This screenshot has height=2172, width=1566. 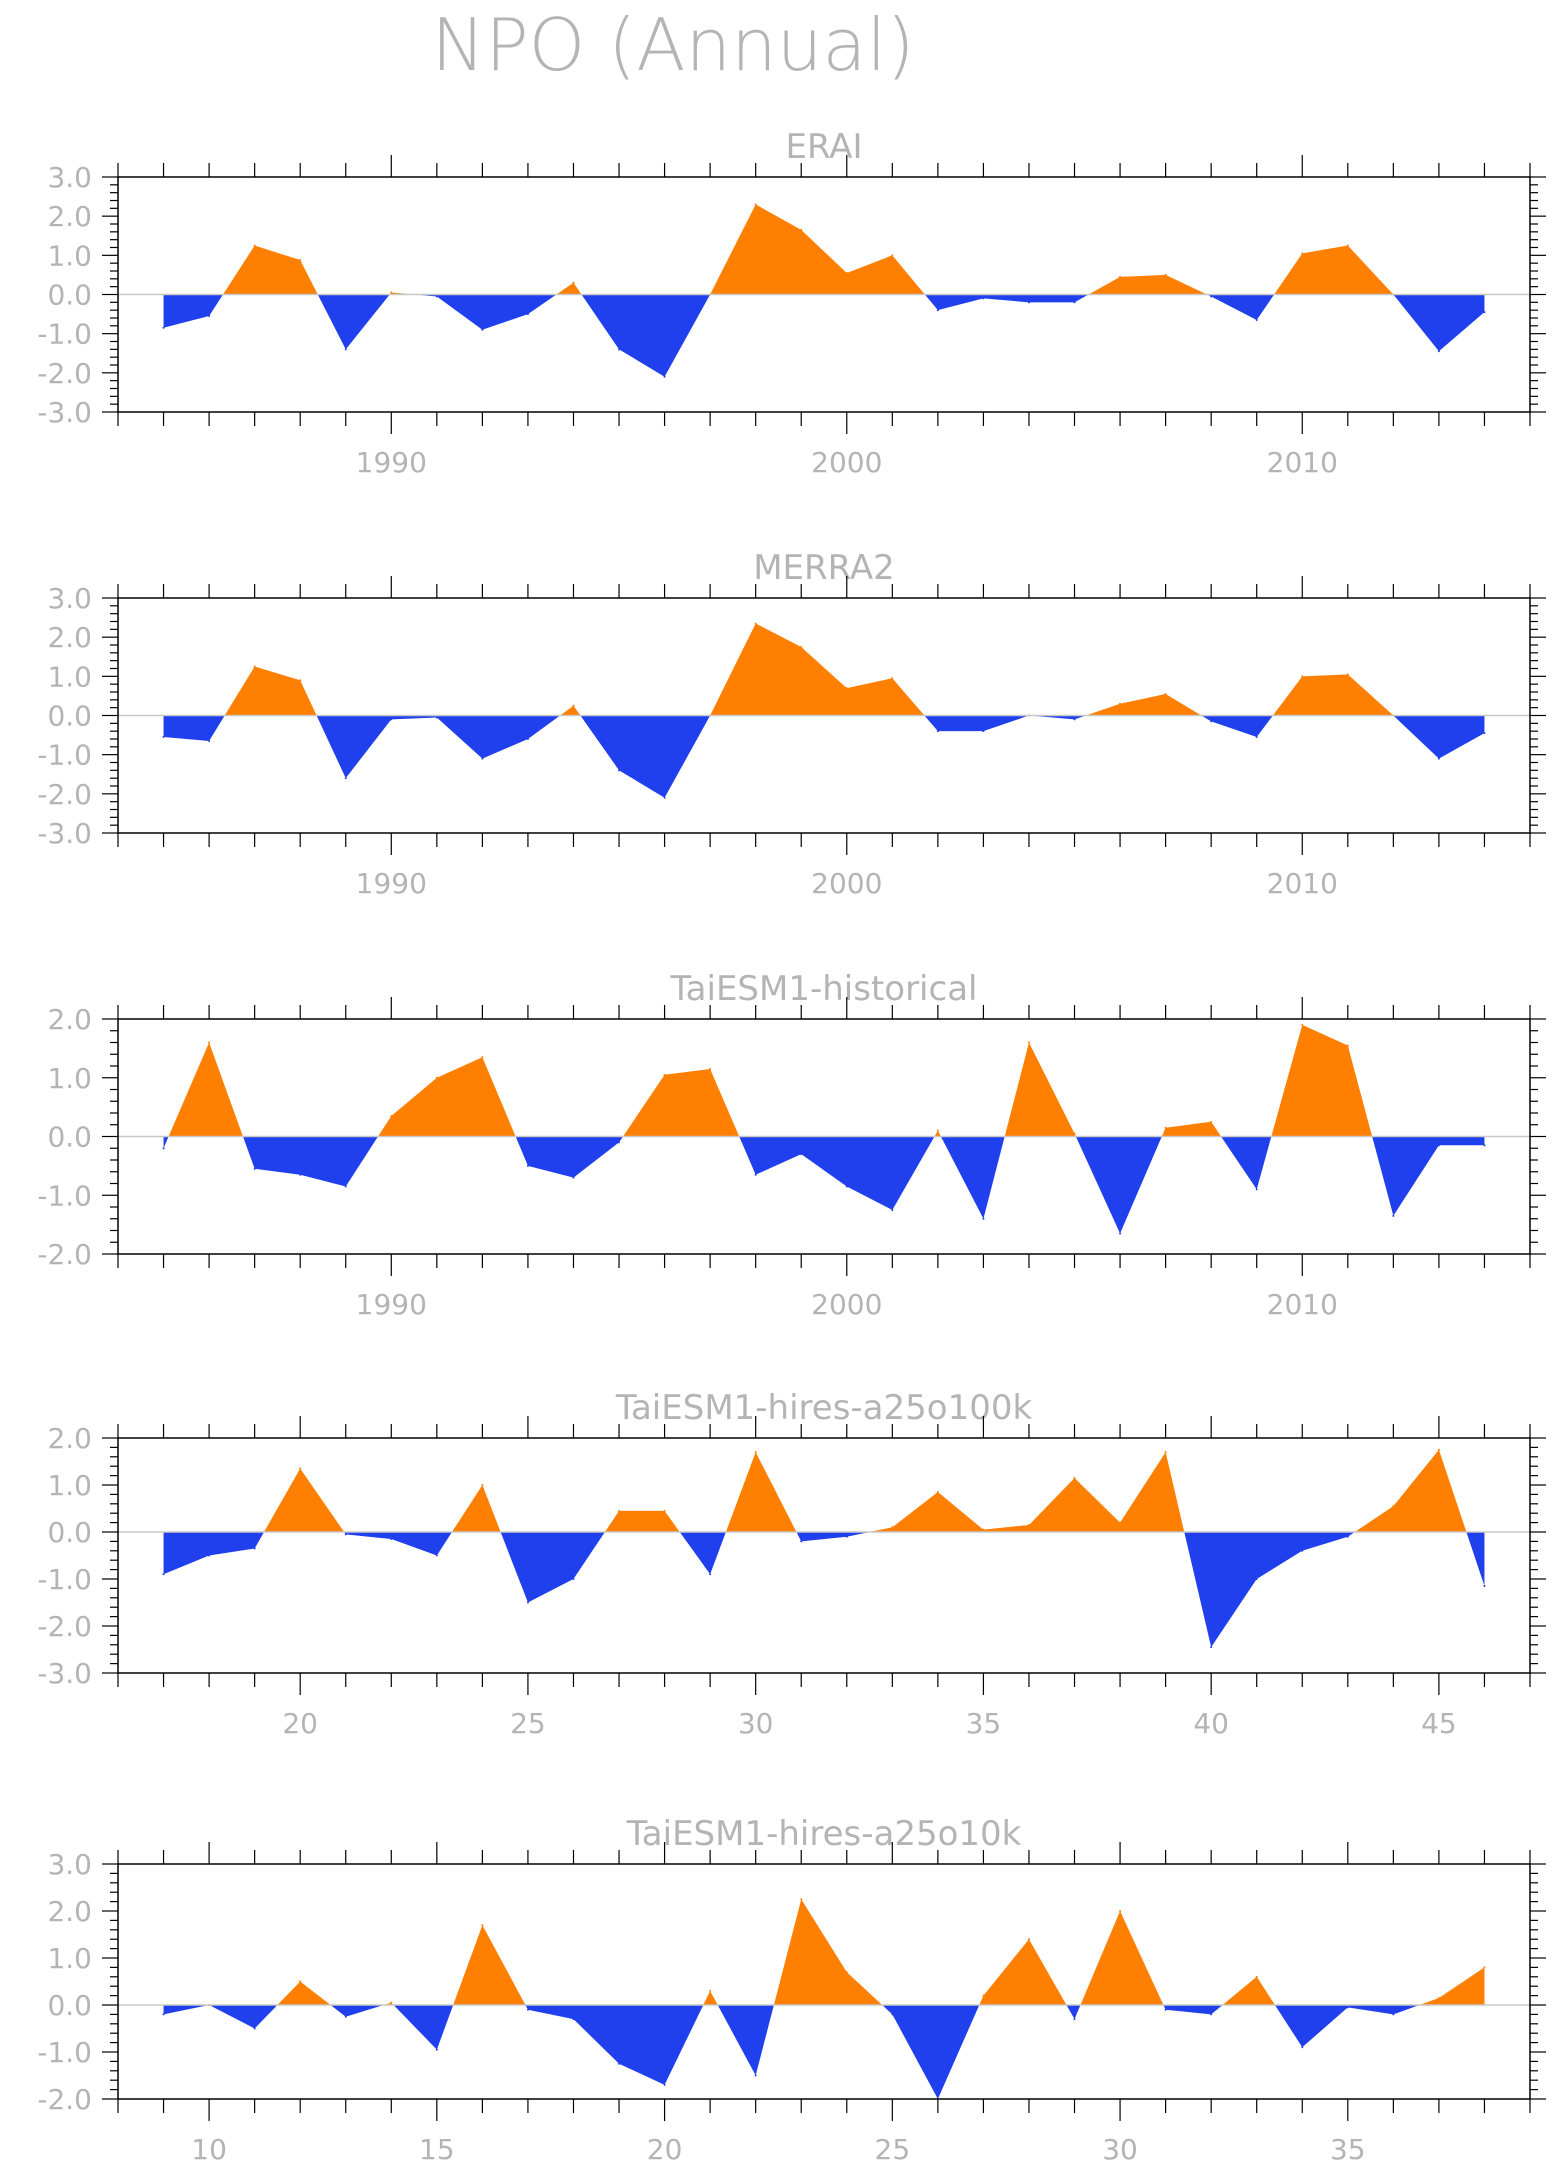 What do you see at coordinates (823, 147) in the screenshot?
I see `panel-title: ERAI` at bounding box center [823, 147].